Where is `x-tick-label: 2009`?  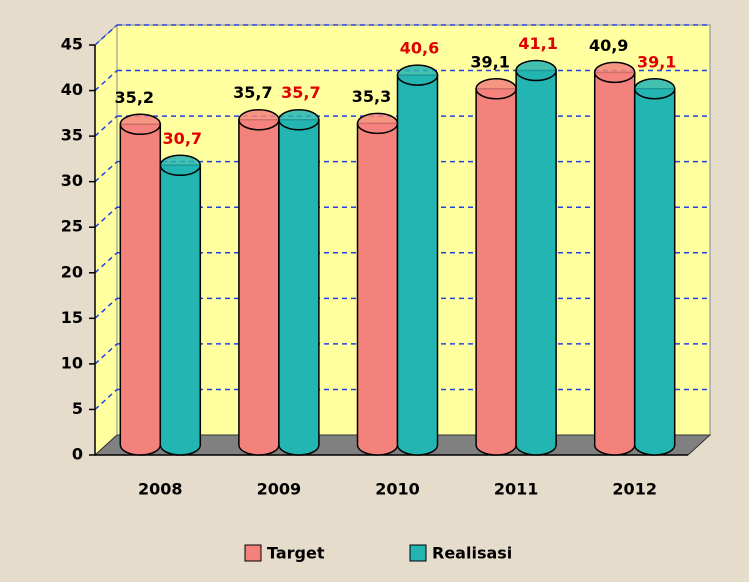 x-tick-label: 2009 is located at coordinates (279, 489).